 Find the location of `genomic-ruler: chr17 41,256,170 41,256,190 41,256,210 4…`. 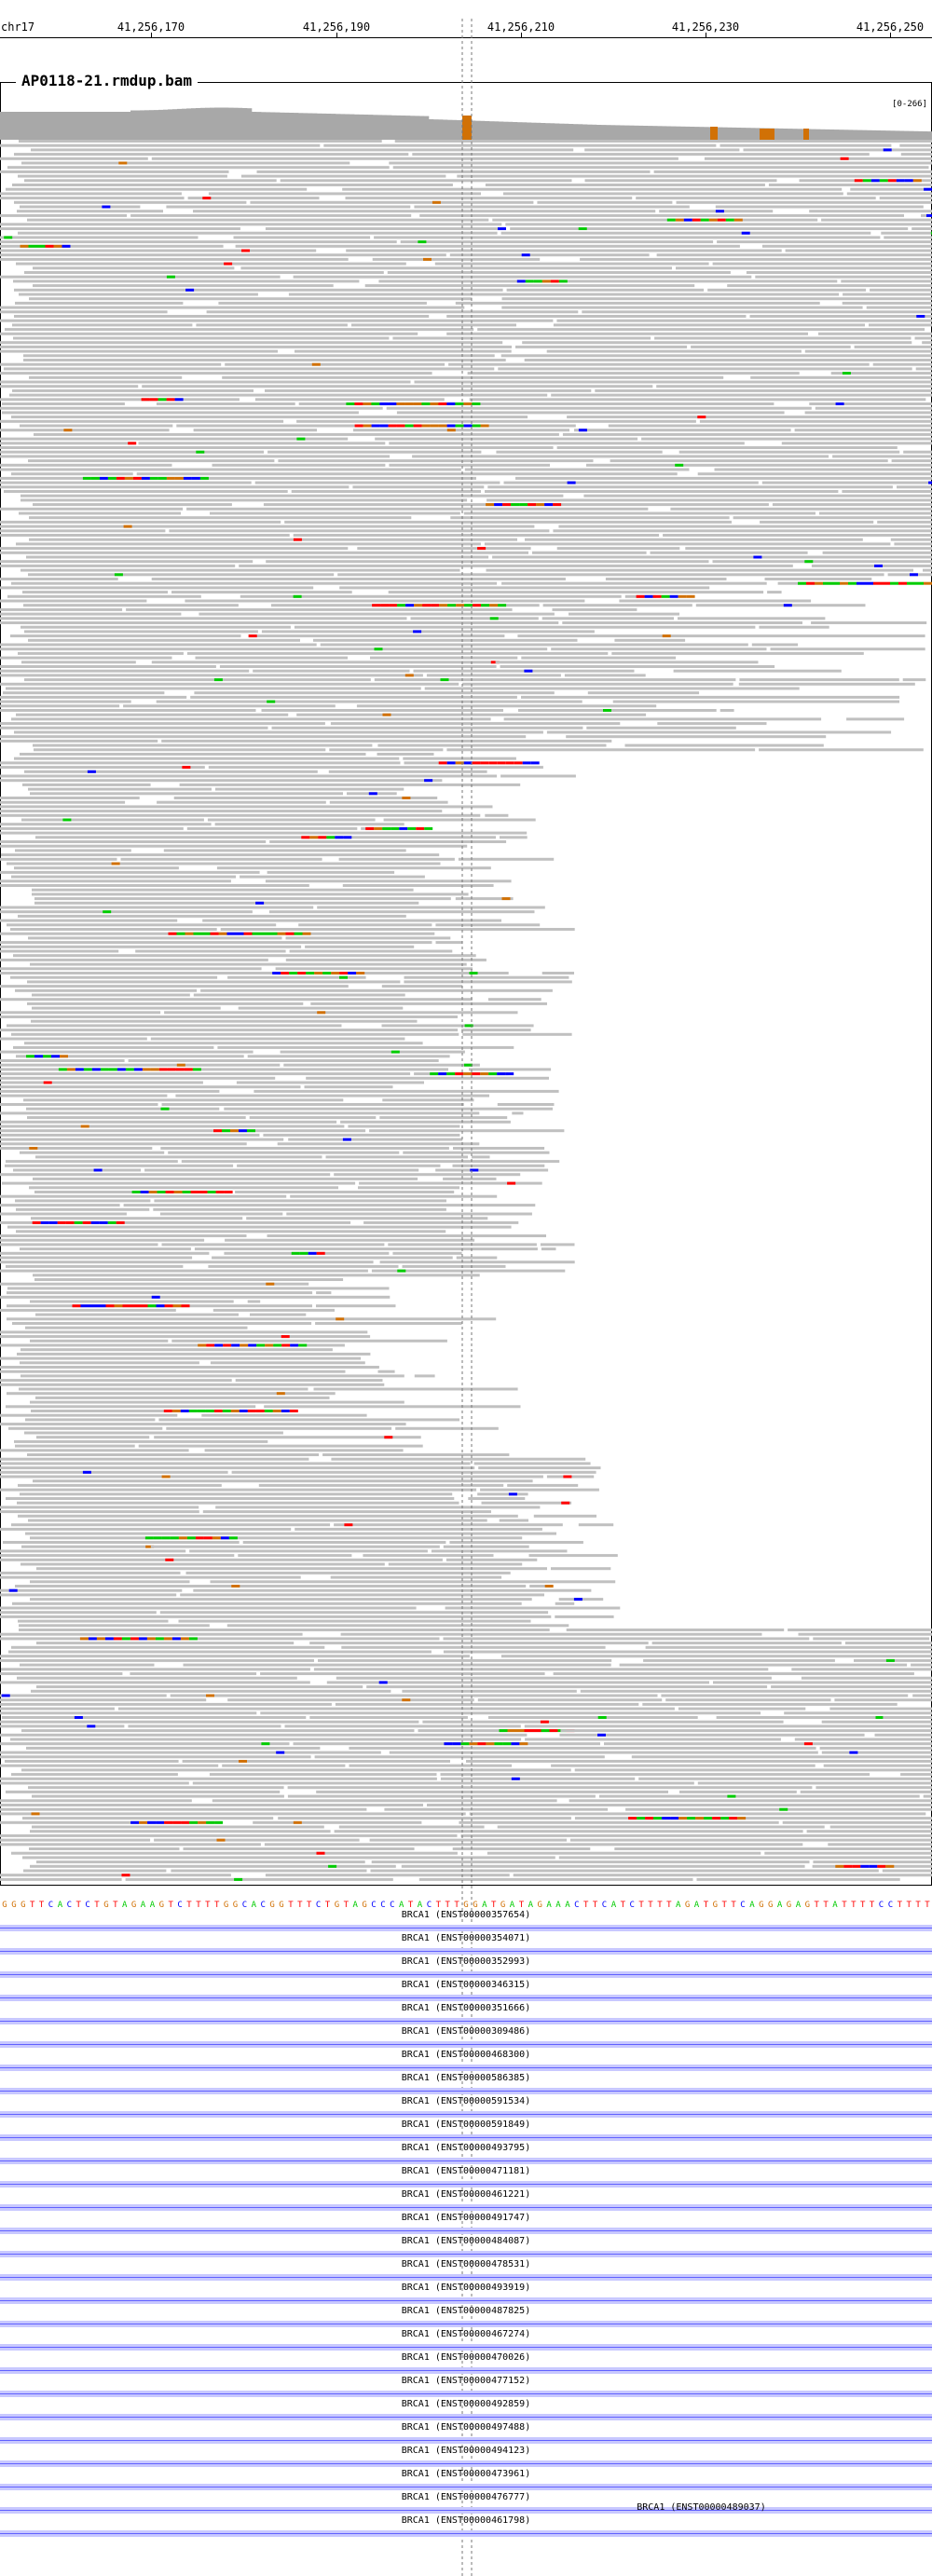

genomic-ruler: chr17 41,256,170 41,256,190 41,256,210 4… is located at coordinates (466, 28).